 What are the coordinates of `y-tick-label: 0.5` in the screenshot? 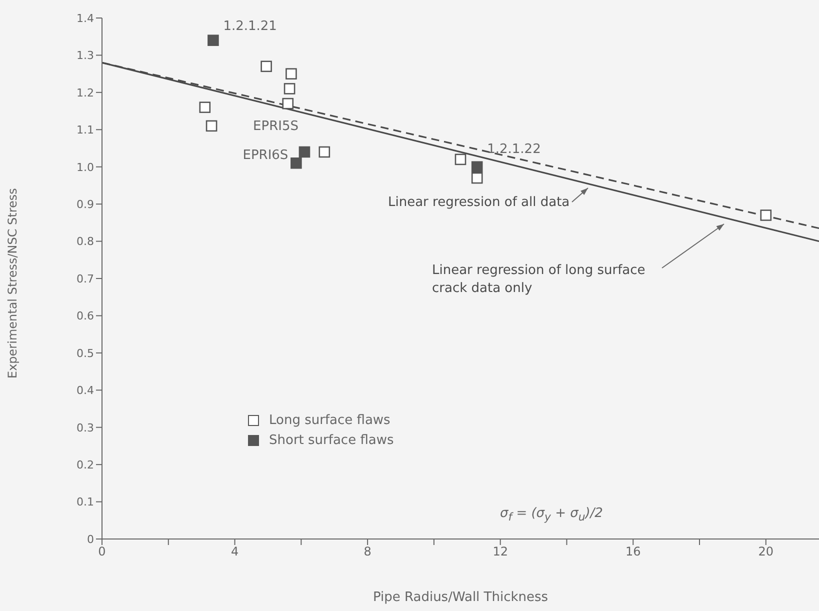 It's located at (85, 353).